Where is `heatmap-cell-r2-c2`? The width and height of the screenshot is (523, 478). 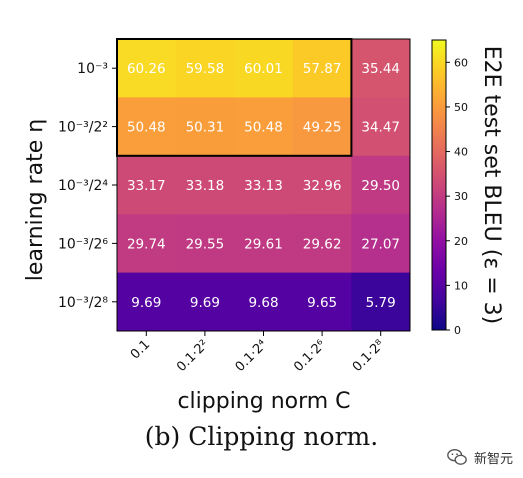
heatmap-cell-r2-c2 is located at coordinates (264, 185).